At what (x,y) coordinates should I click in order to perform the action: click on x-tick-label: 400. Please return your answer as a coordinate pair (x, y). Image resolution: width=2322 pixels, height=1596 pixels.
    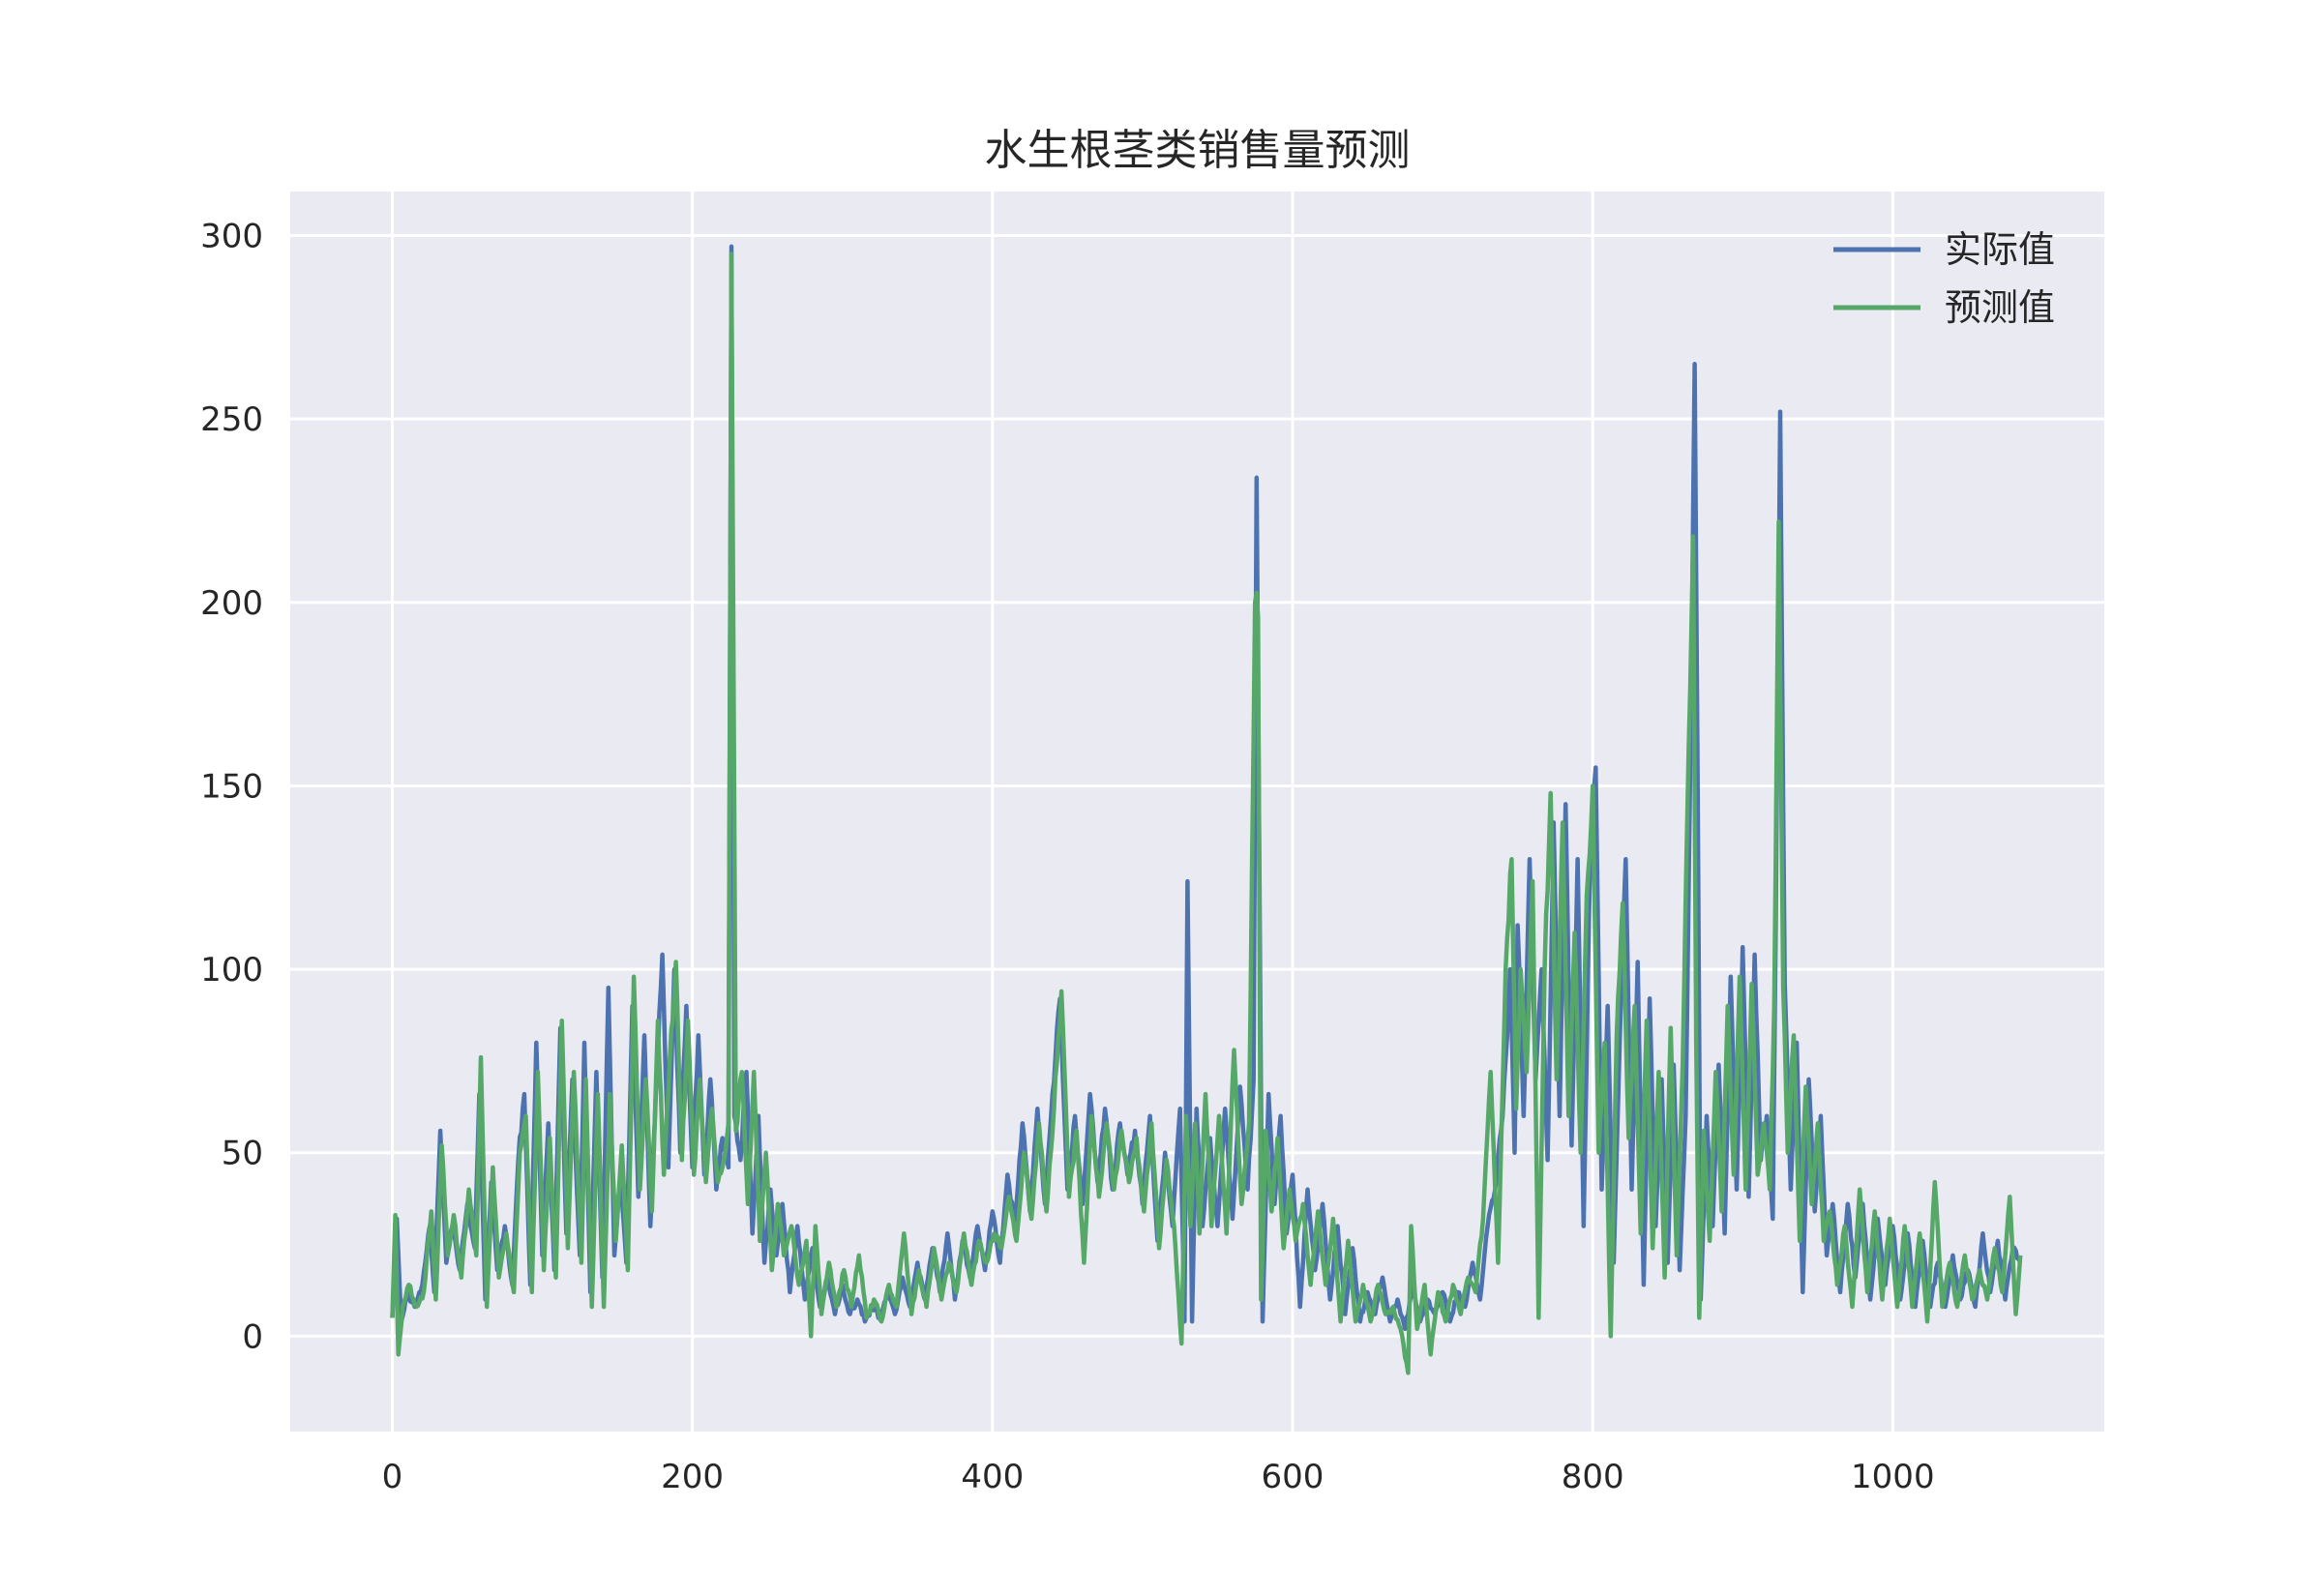
    Looking at the image, I should click on (992, 1477).